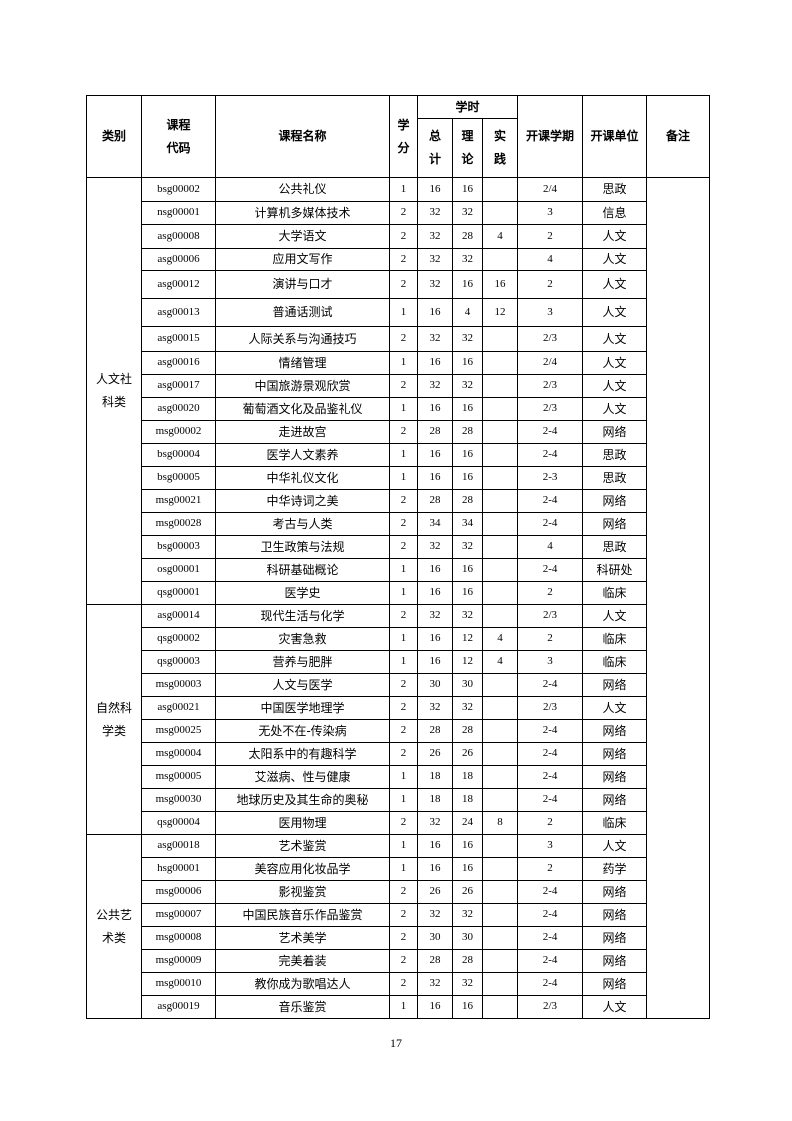 The width and height of the screenshot is (792, 1121). I want to click on cell-name: 中华礼仪文化, so click(302, 478).